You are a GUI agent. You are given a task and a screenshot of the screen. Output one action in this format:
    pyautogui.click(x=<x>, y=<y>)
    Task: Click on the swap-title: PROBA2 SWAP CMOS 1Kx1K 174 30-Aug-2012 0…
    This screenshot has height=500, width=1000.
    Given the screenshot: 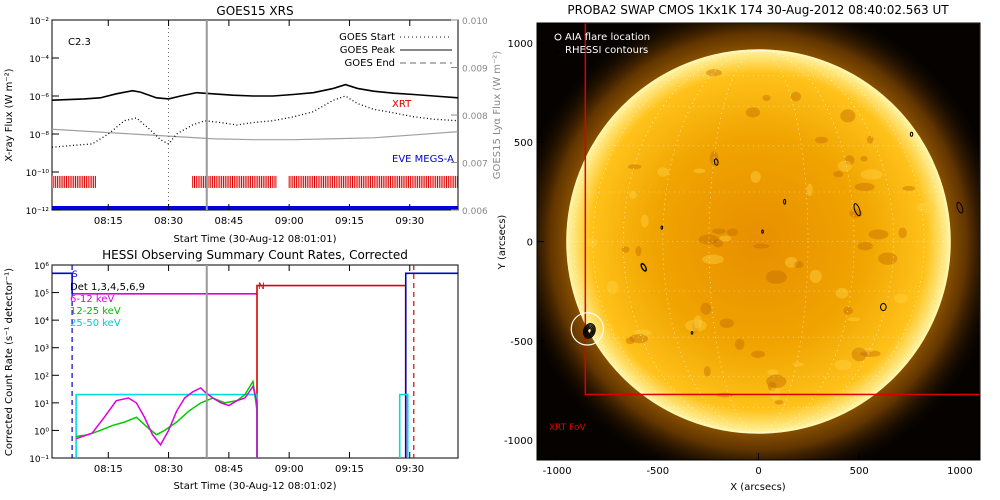 What is the action you would take?
    pyautogui.click(x=758, y=10)
    